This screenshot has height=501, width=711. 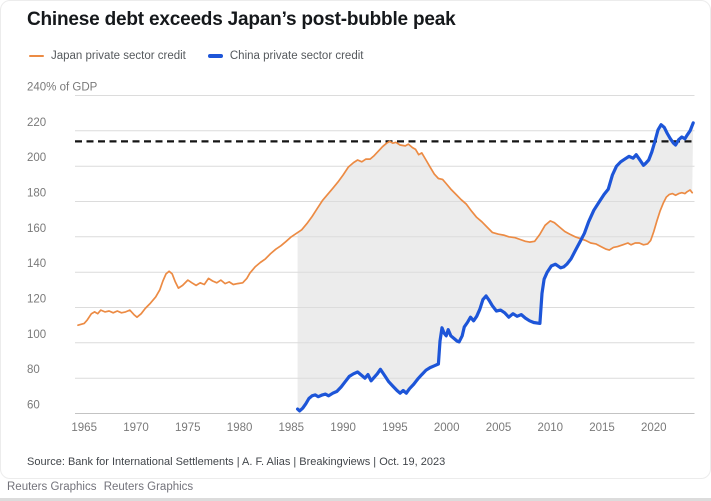 I want to click on legend-item-china: China private sector credit, so click(x=285, y=56).